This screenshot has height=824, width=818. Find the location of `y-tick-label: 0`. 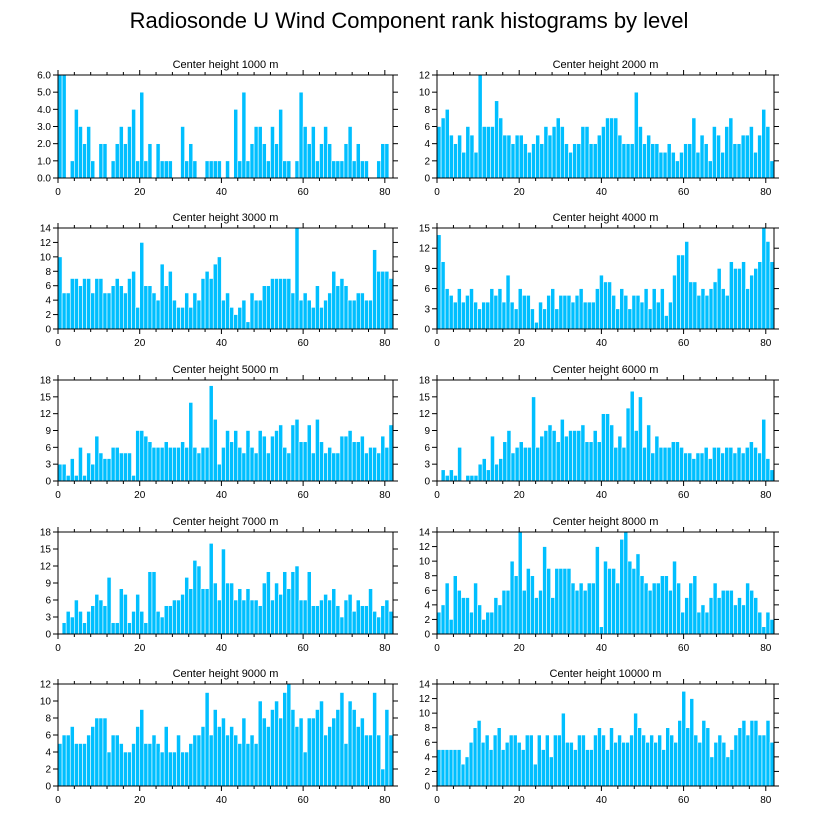

y-tick-label: 0 is located at coordinates (48, 330).